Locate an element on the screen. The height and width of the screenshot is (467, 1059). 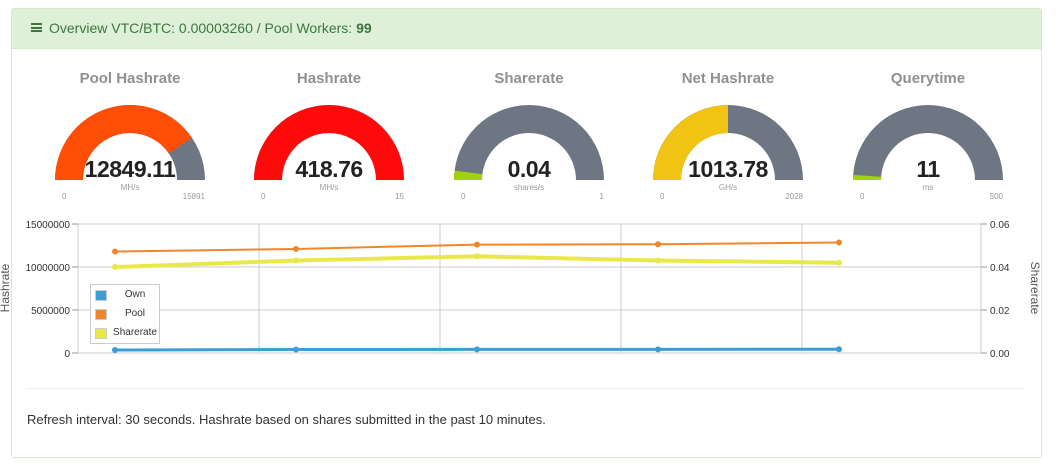
y-axis-label: Hashrate is located at coordinates (6, 287).